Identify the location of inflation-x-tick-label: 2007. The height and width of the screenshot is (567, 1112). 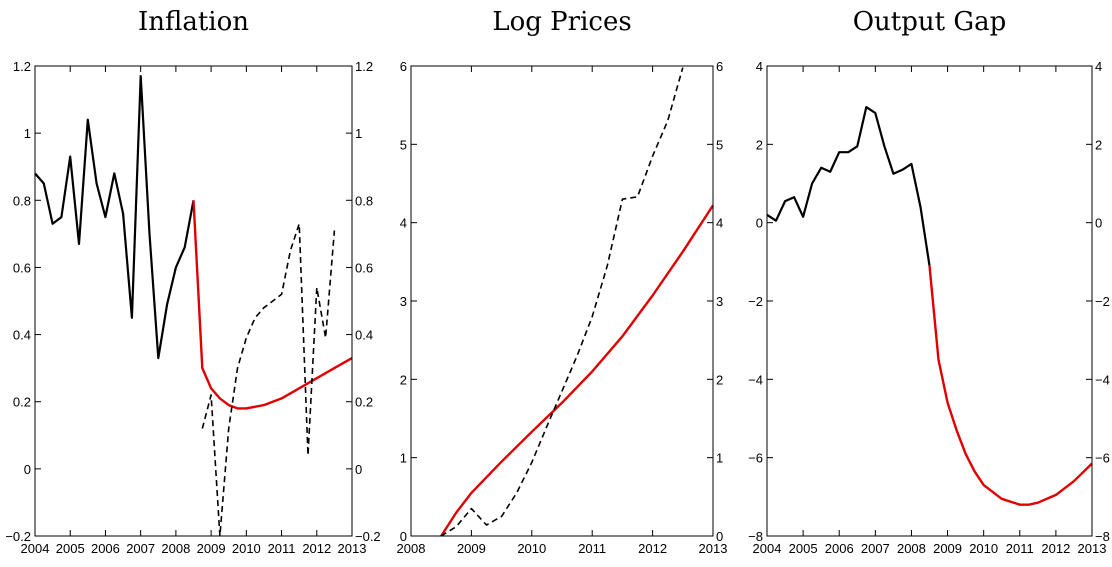
(140, 548).